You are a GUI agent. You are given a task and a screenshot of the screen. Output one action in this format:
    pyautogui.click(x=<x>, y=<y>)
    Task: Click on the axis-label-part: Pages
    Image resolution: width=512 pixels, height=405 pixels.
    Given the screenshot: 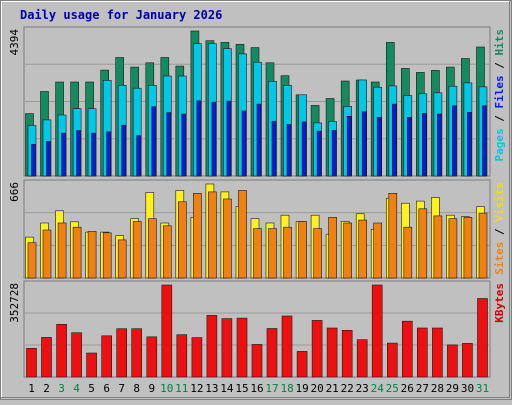 What is the action you would take?
    pyautogui.click(x=499, y=144)
    